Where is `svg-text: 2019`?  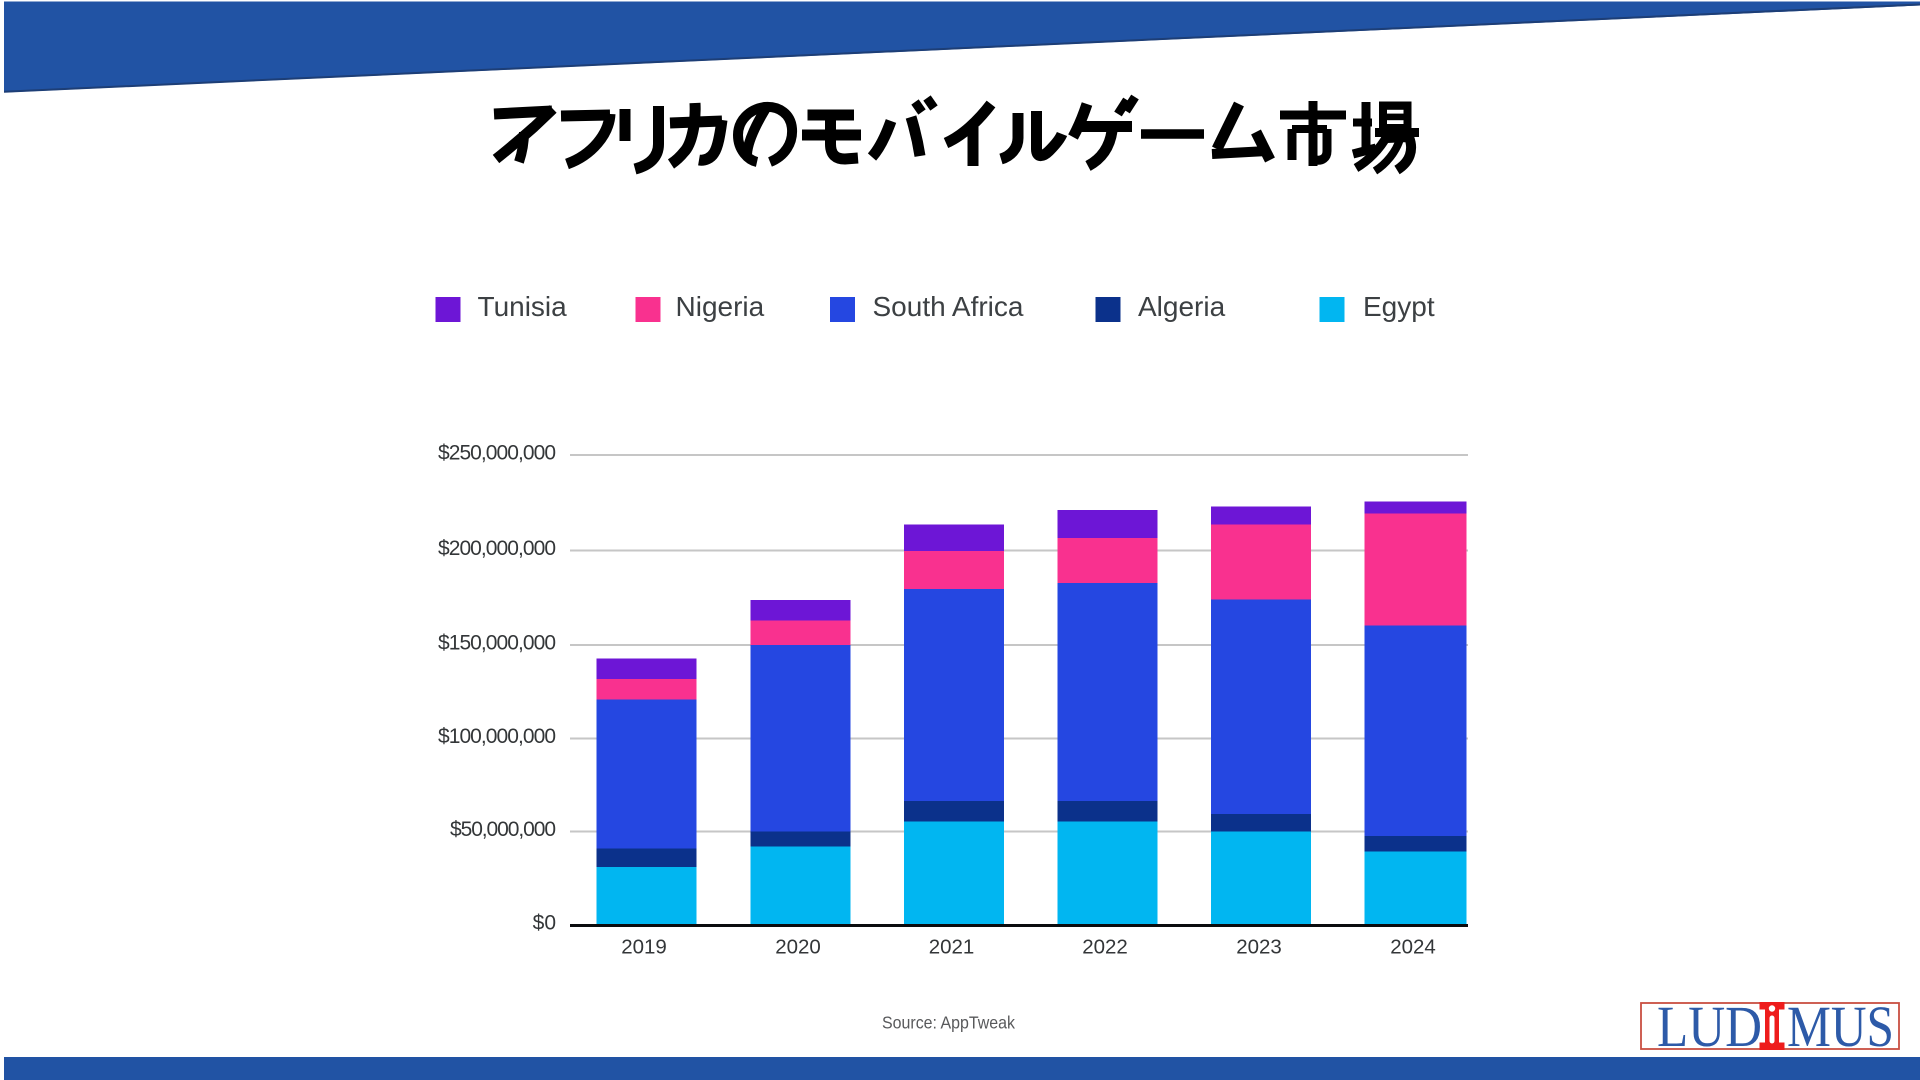
svg-text: 2019 is located at coordinates (644, 947).